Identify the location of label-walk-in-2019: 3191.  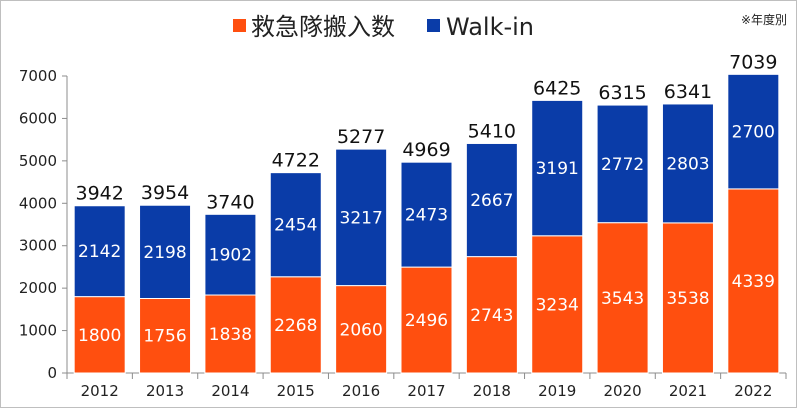
(557, 169).